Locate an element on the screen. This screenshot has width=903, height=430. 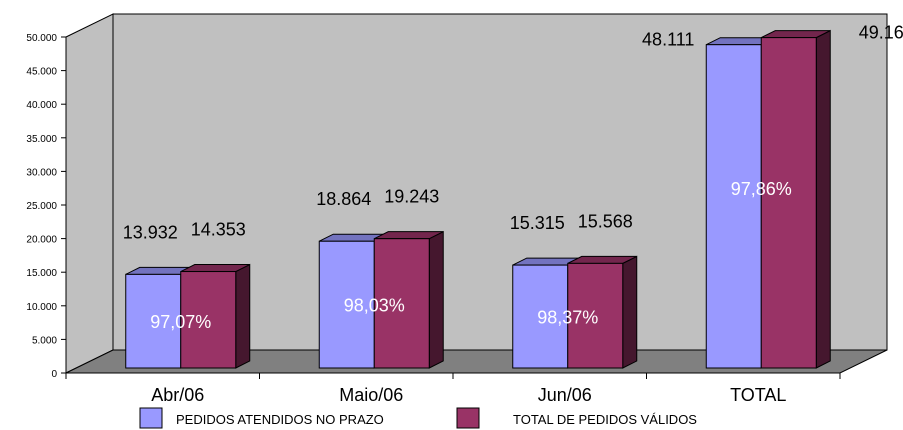
y-tick-label: 5.000 is located at coordinates (44, 340).